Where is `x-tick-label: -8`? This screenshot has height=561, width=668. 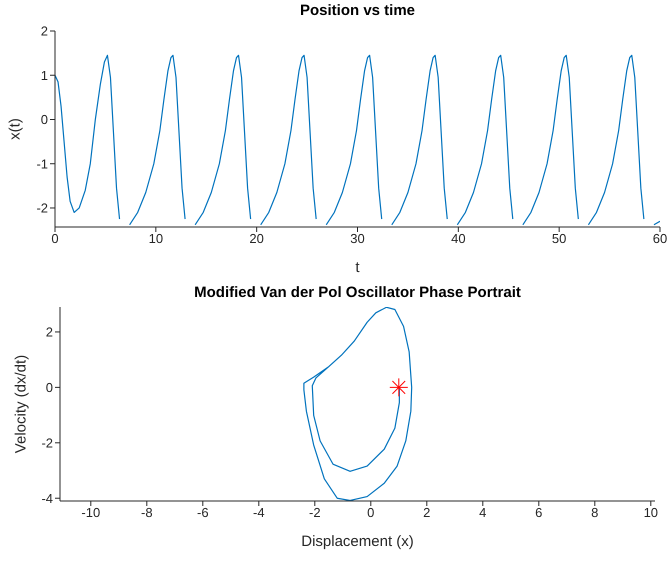 x-tick-label: -8 is located at coordinates (147, 512).